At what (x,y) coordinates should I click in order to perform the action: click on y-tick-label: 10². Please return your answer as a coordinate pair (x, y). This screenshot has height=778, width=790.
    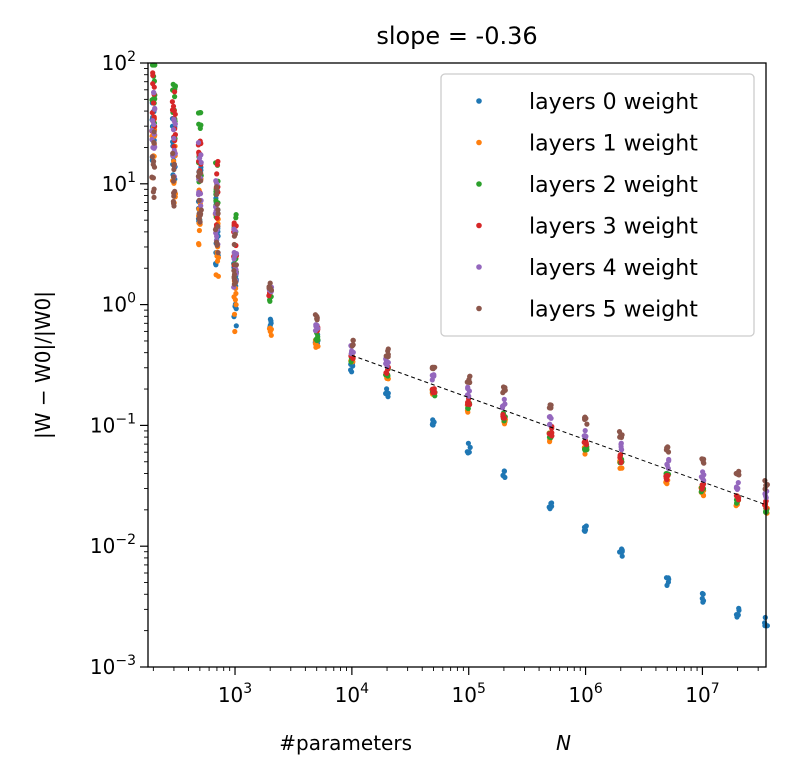
    Looking at the image, I should click on (119, 62).